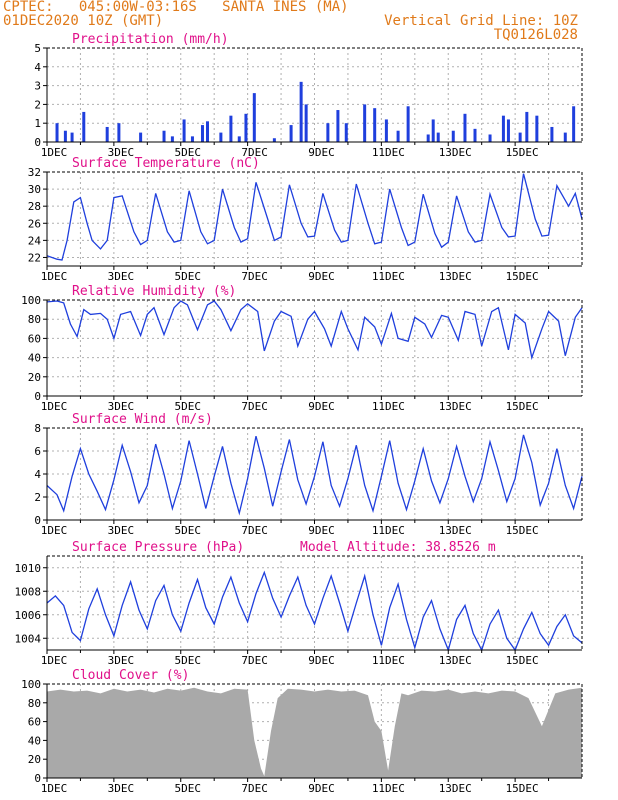 The image size is (618, 800). I want to click on y-tick-label: 1010, so click(28, 568).